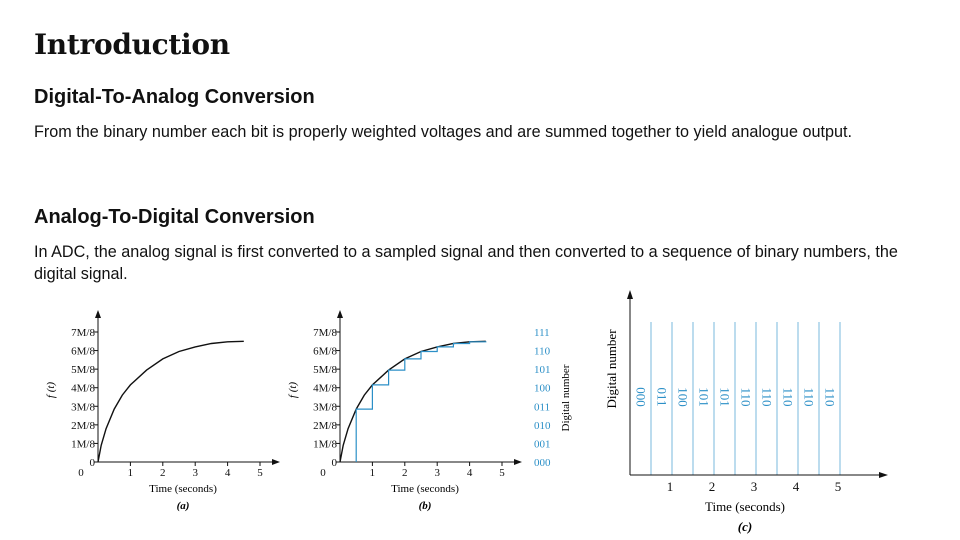 This screenshot has width=960, height=540. I want to click on binary-level-label: 000, so click(542, 463).